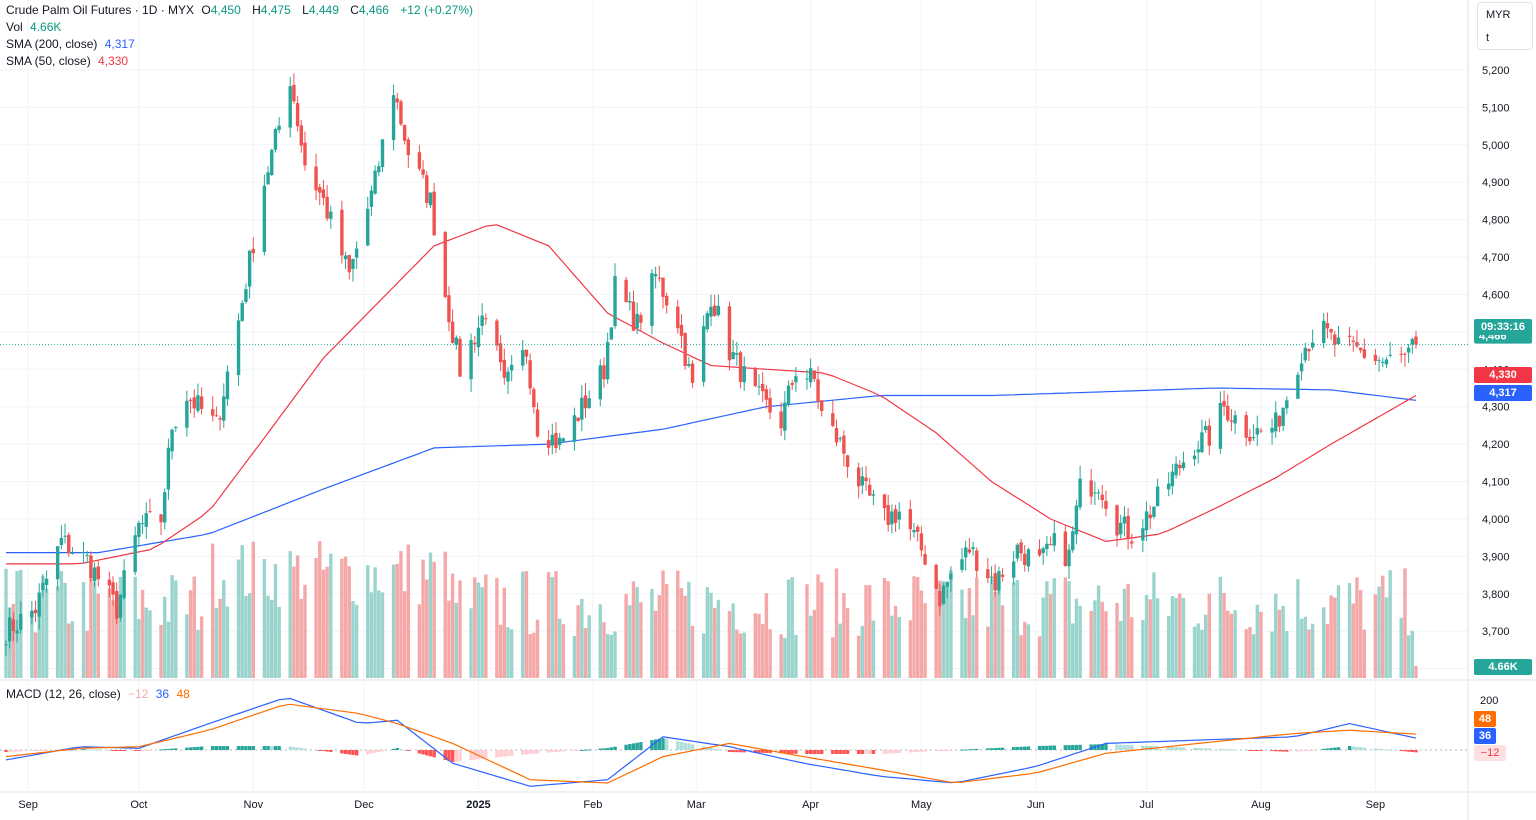  I want to click on macd-axis-label: 200, so click(1489, 701).